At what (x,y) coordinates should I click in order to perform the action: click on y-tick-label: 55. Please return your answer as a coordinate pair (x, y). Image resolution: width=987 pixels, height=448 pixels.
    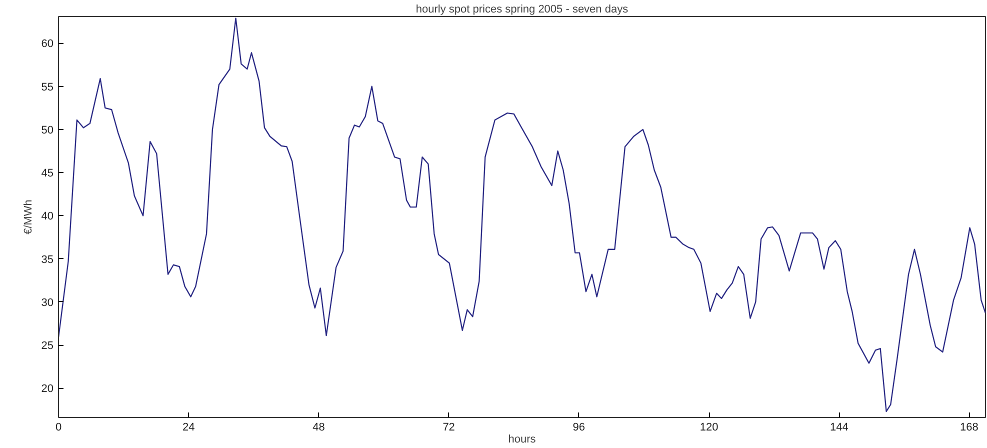
    Looking at the image, I should click on (47, 87).